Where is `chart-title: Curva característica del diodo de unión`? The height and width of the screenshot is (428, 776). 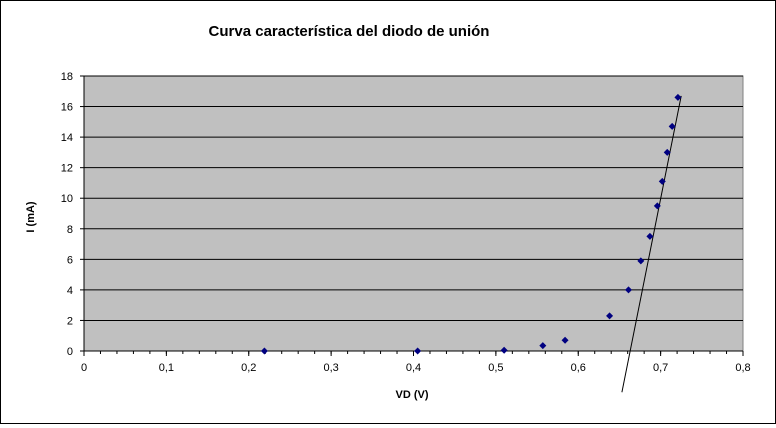 chart-title: Curva característica del diodo de unión is located at coordinates (349, 31).